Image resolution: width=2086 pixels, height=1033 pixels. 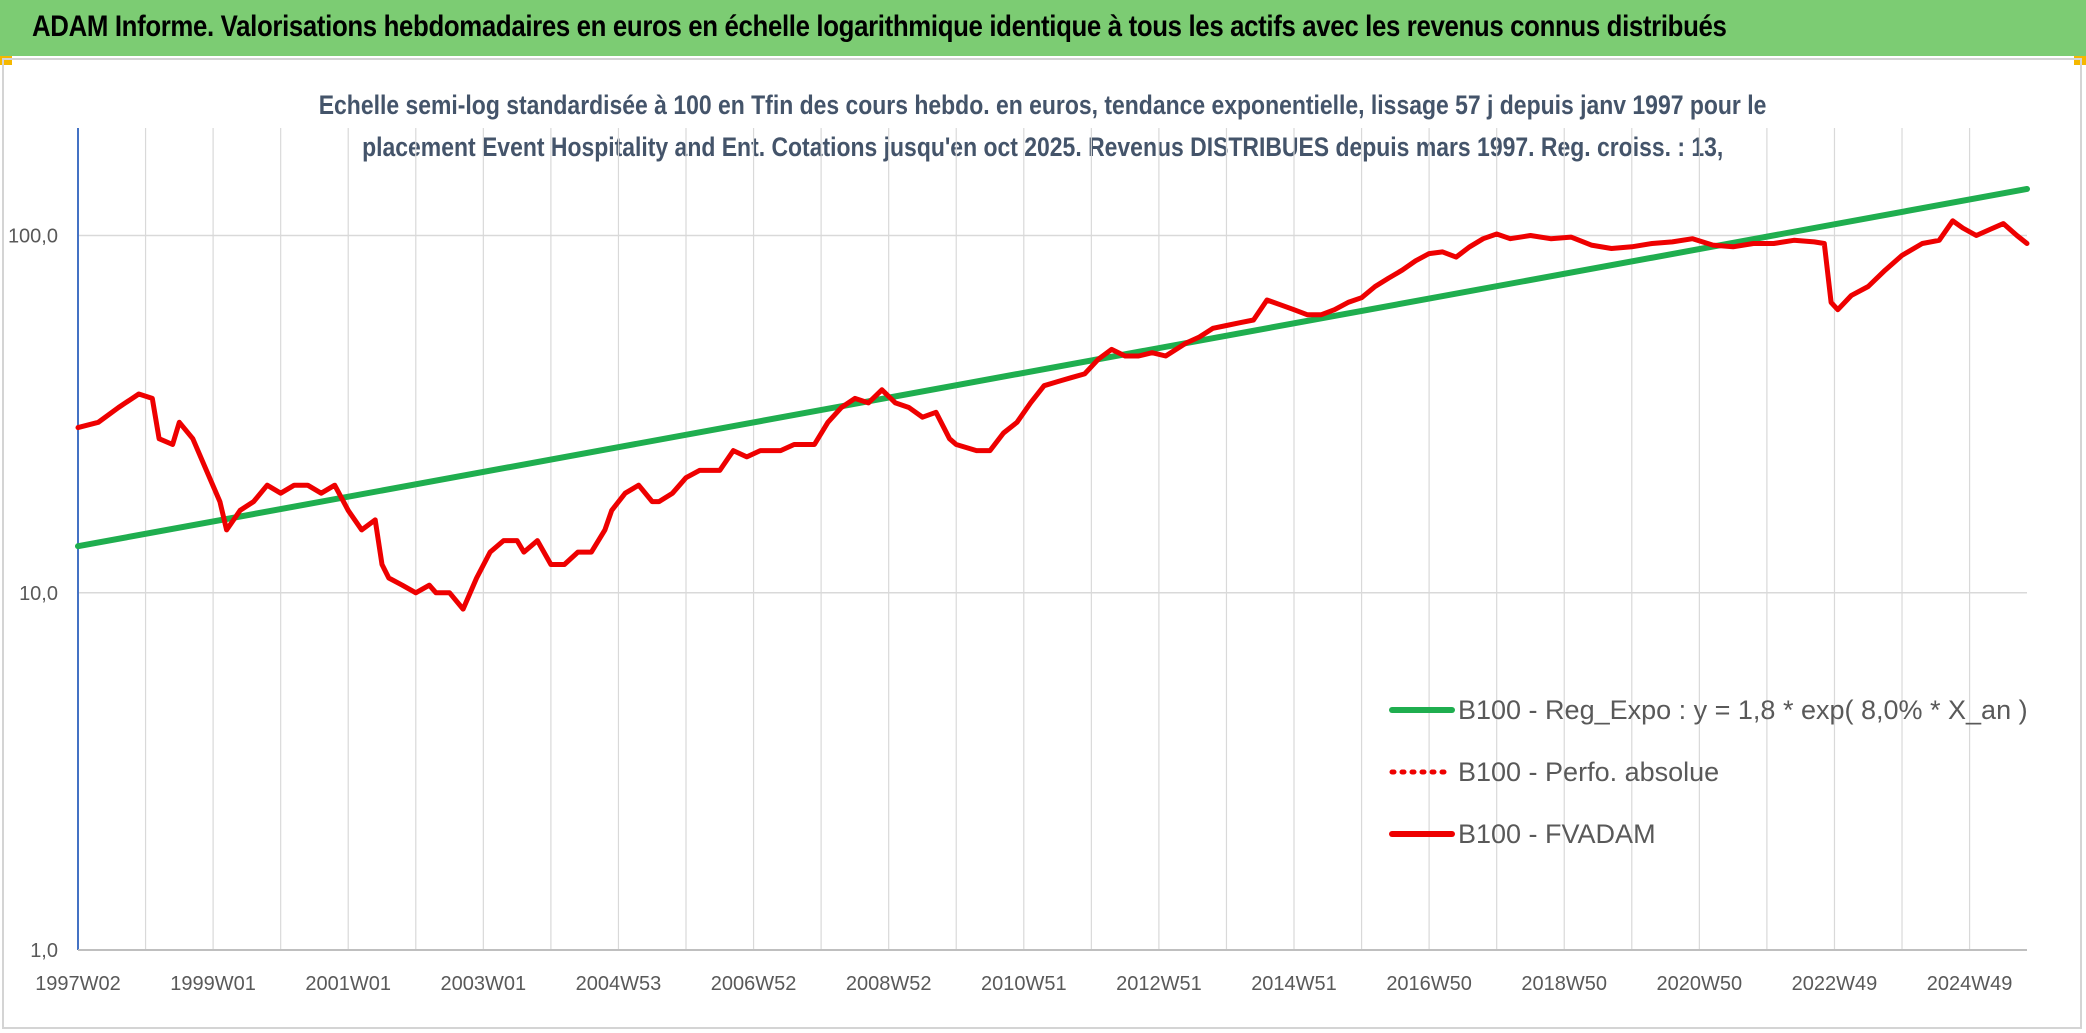 What do you see at coordinates (1024, 984) in the screenshot?
I see `x-tick-label: 2010W51` at bounding box center [1024, 984].